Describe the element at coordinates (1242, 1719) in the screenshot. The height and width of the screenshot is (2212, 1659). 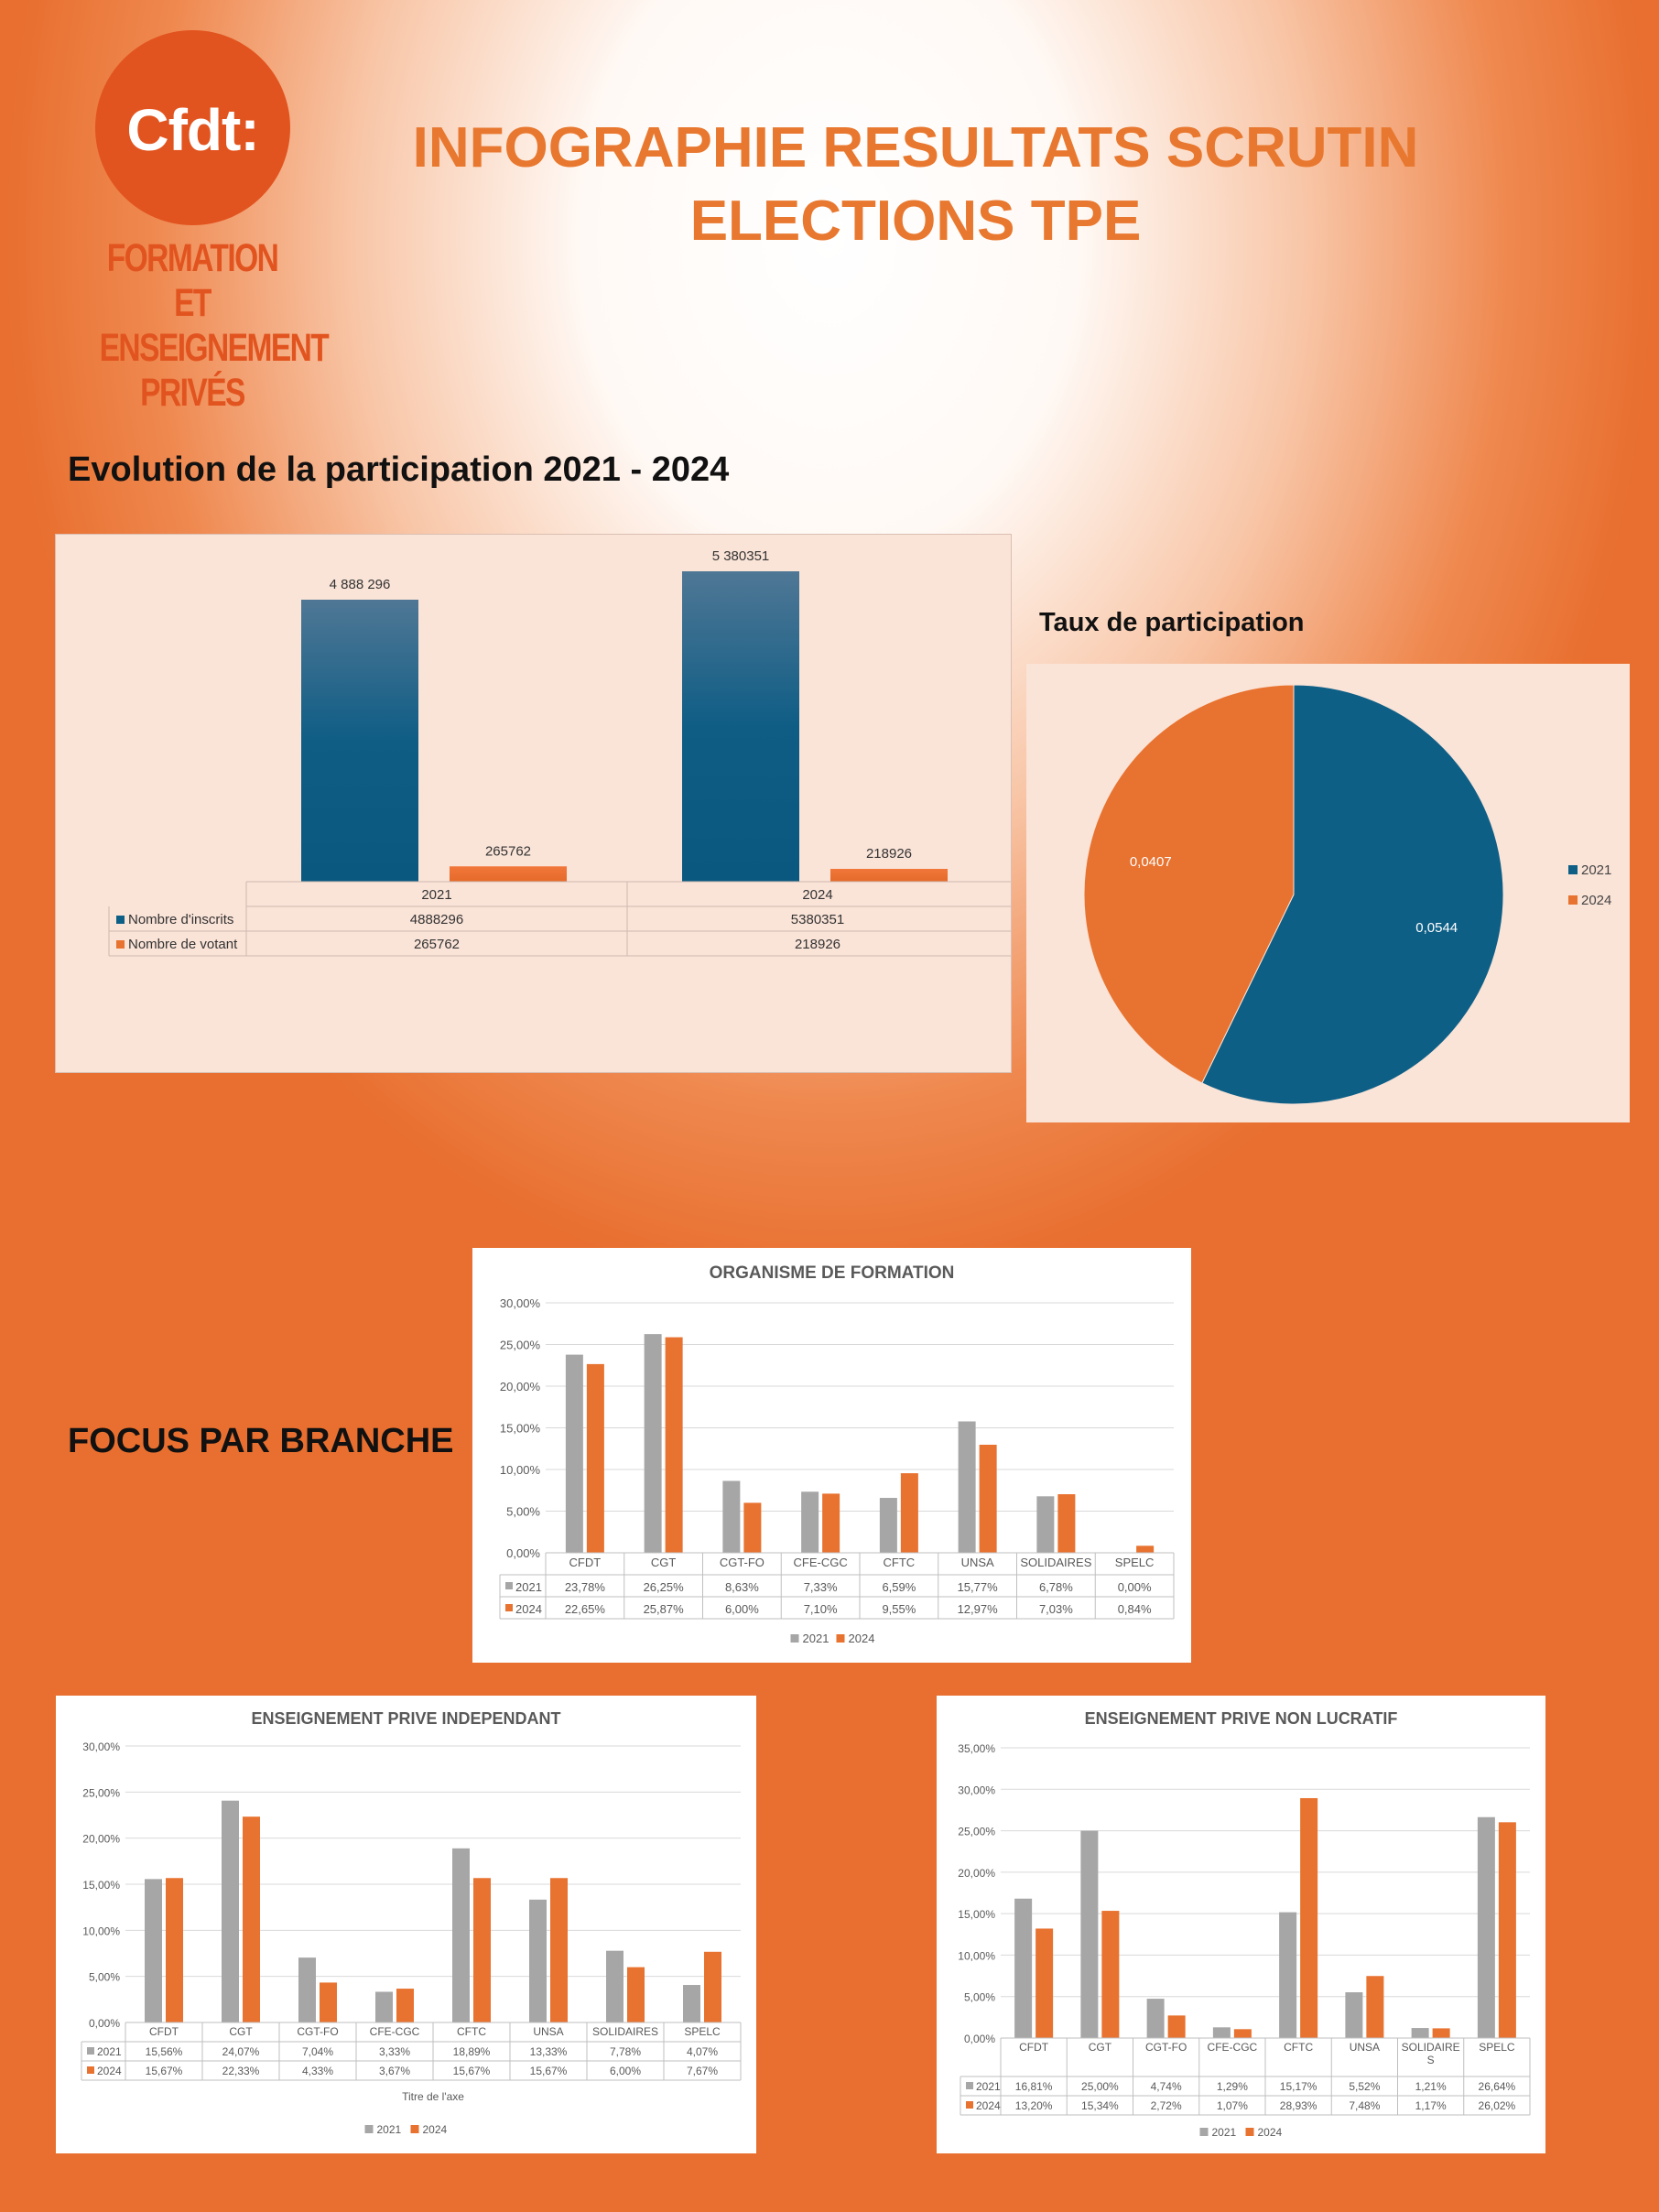
I see `chart-title: ENSEIGNEMENT PRIVE NON LUCRATIF` at that location.